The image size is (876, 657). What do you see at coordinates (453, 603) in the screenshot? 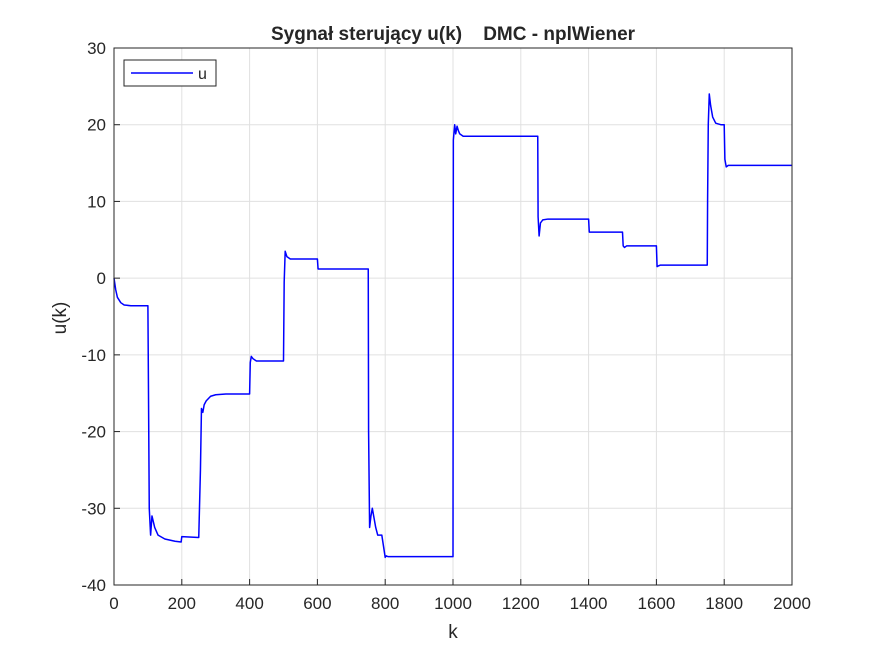
I see `x-tick-label: 1000` at bounding box center [453, 603].